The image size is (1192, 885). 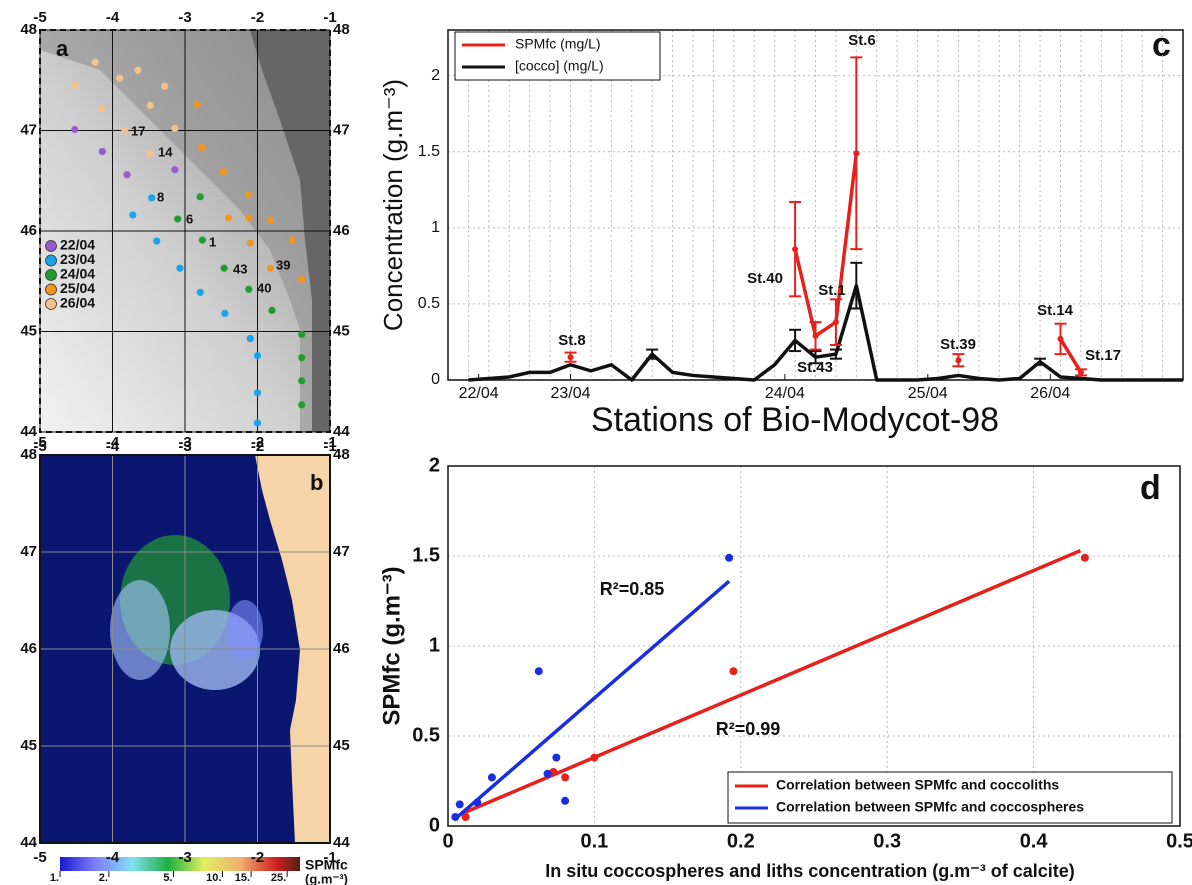 I want to click on x-tick-label: 0.2, so click(x=741, y=841).